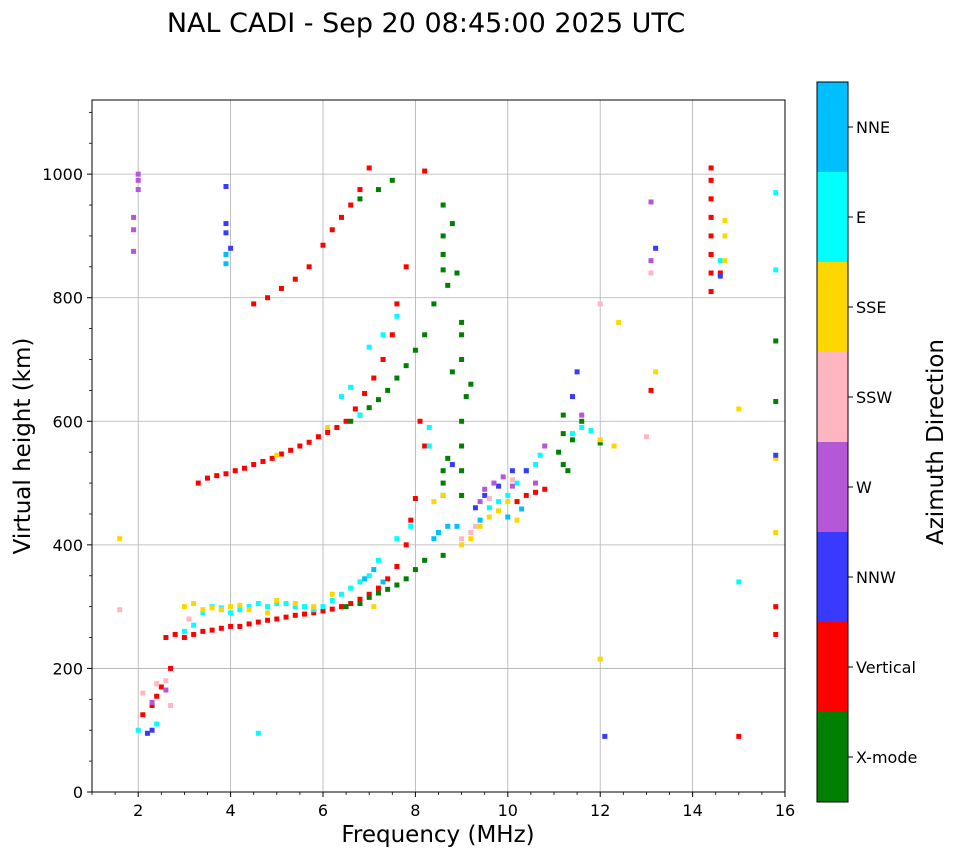 This screenshot has width=958, height=857. I want to click on x-tick-label: 4, so click(231, 810).